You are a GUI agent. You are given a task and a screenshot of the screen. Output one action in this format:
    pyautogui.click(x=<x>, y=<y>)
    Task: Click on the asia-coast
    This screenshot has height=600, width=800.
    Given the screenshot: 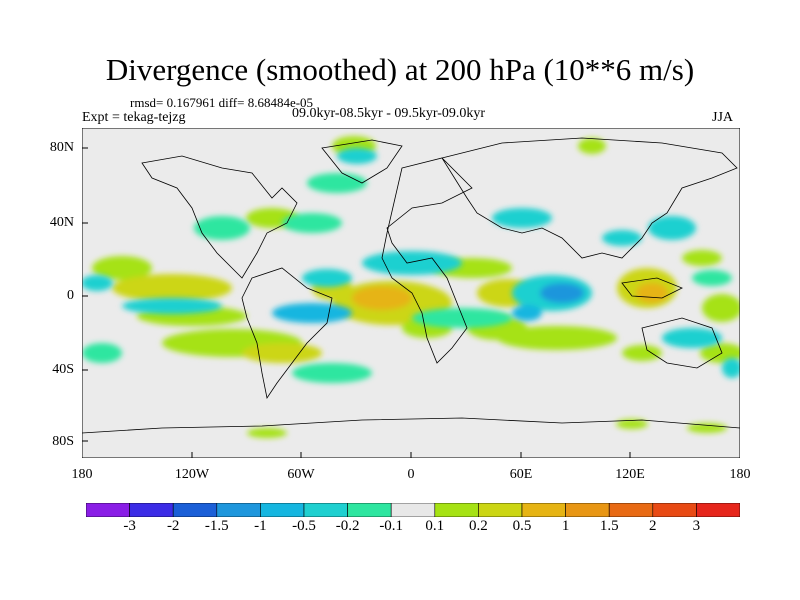 What is the action you would take?
    pyautogui.click(x=589, y=198)
    